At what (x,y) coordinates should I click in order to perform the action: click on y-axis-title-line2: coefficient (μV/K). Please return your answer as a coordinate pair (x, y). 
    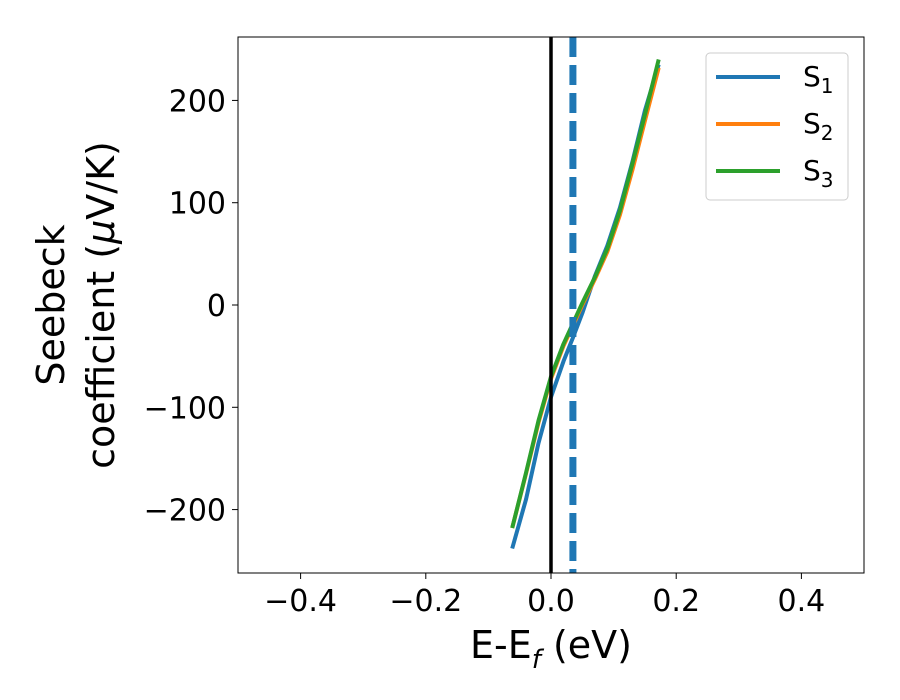
    Looking at the image, I should click on (101, 305).